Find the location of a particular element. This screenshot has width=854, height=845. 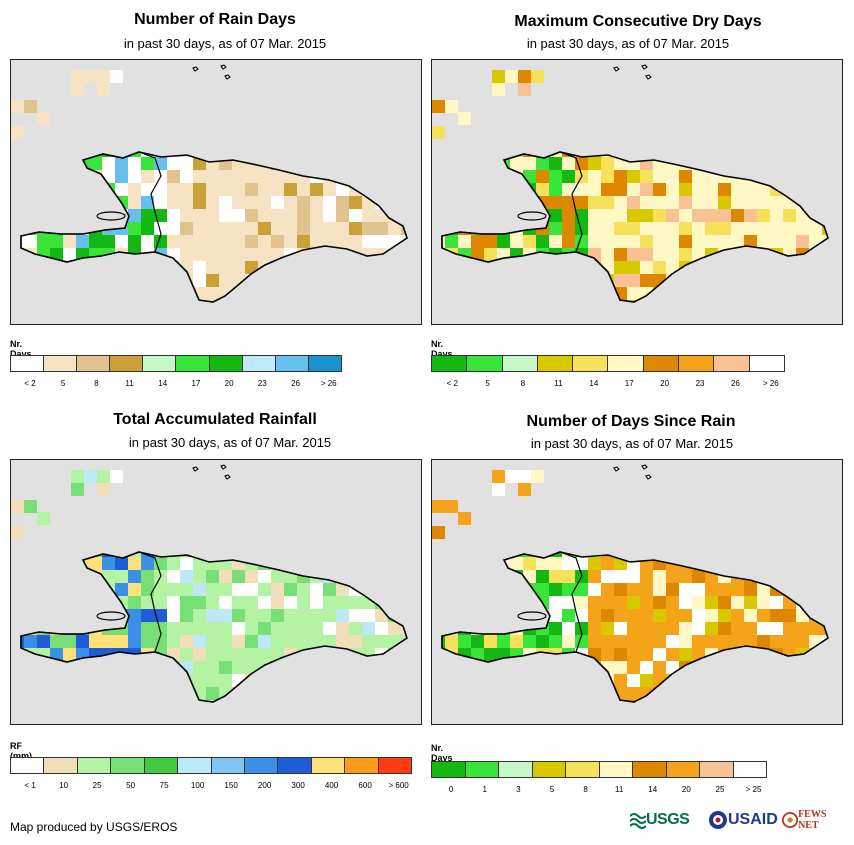

haiti-border is located at coordinates (91, 607).